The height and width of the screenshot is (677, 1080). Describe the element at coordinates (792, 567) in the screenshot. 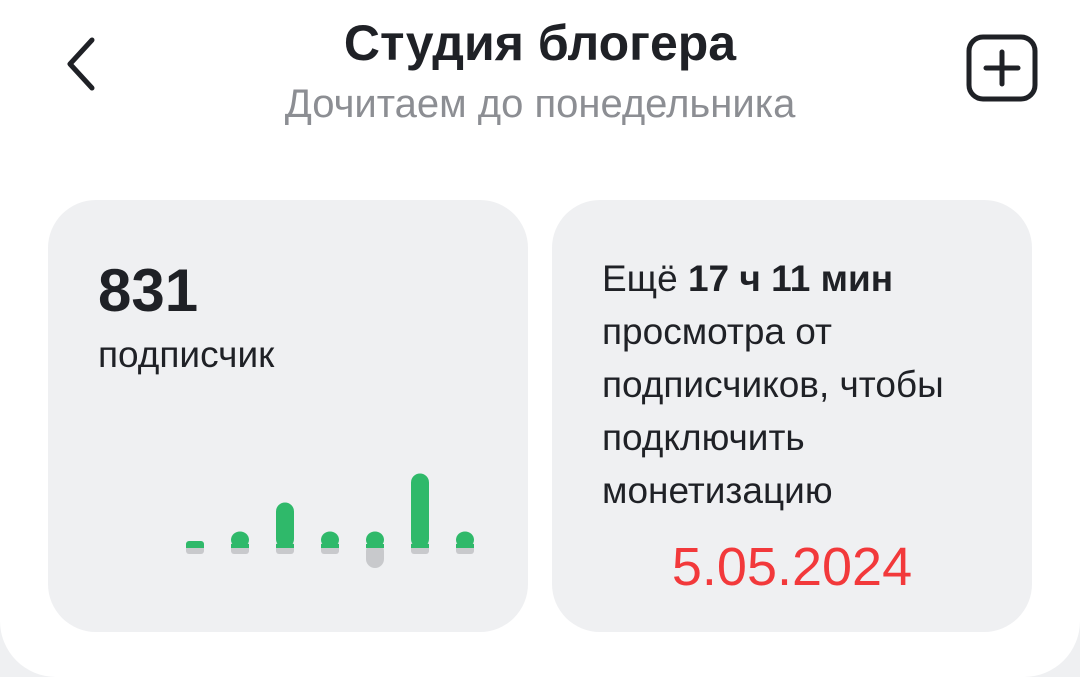

I see `monetization-date: 5.05.2024` at that location.